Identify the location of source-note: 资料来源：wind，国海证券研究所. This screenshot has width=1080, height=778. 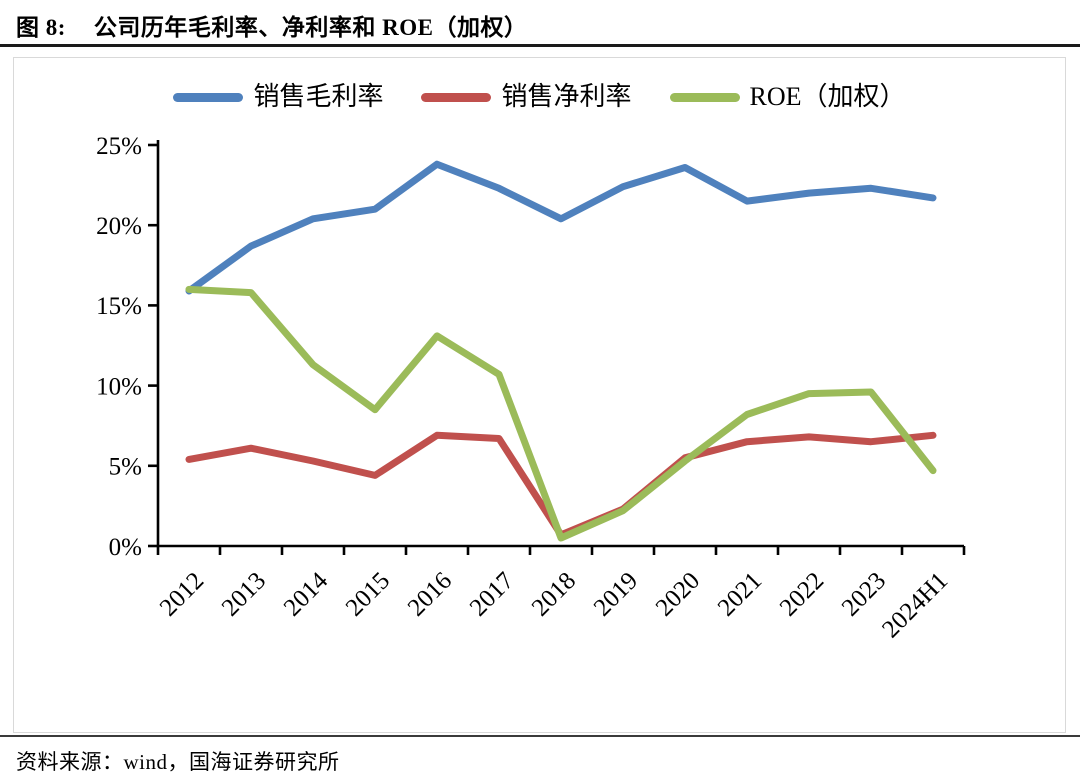
(178, 762).